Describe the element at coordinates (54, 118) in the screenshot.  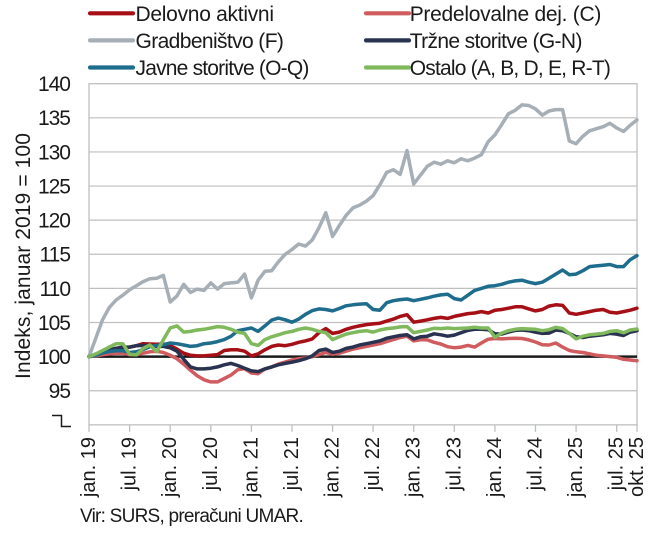
I see `svg-text: 135` at that location.